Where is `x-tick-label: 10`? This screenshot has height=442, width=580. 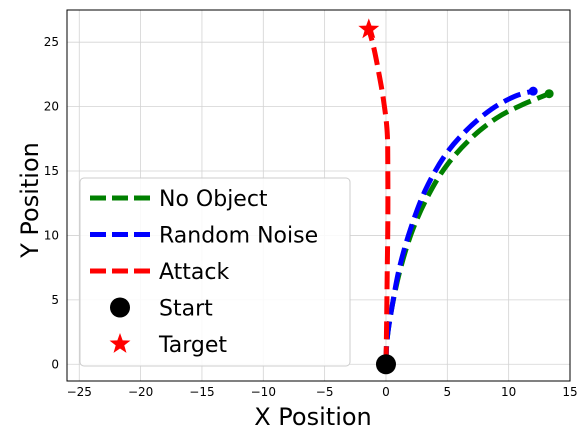
x-tick-label: 10 is located at coordinates (508, 392).